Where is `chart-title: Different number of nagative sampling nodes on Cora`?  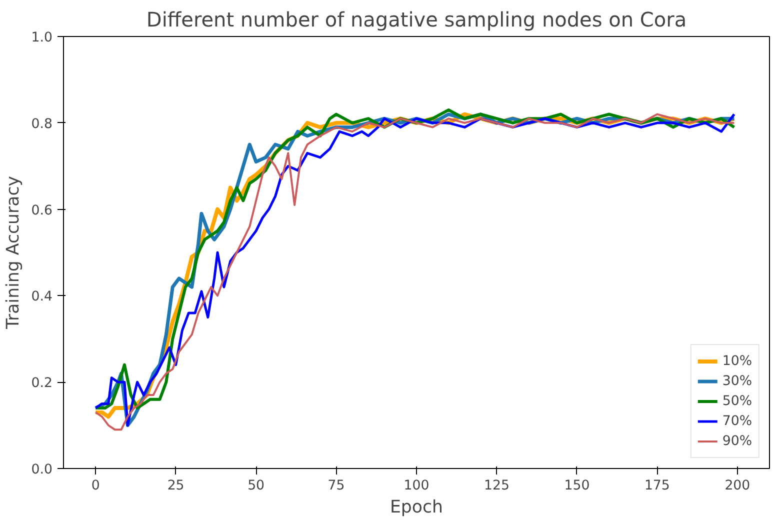 chart-title: Different number of nagative sampling nodes on Cora is located at coordinates (416, 20).